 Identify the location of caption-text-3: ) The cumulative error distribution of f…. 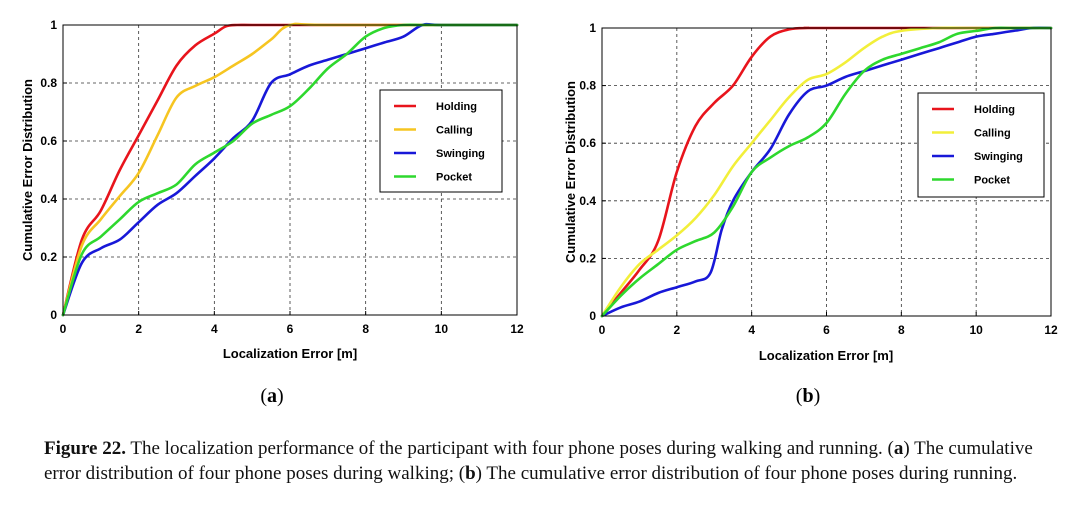
(746, 473).